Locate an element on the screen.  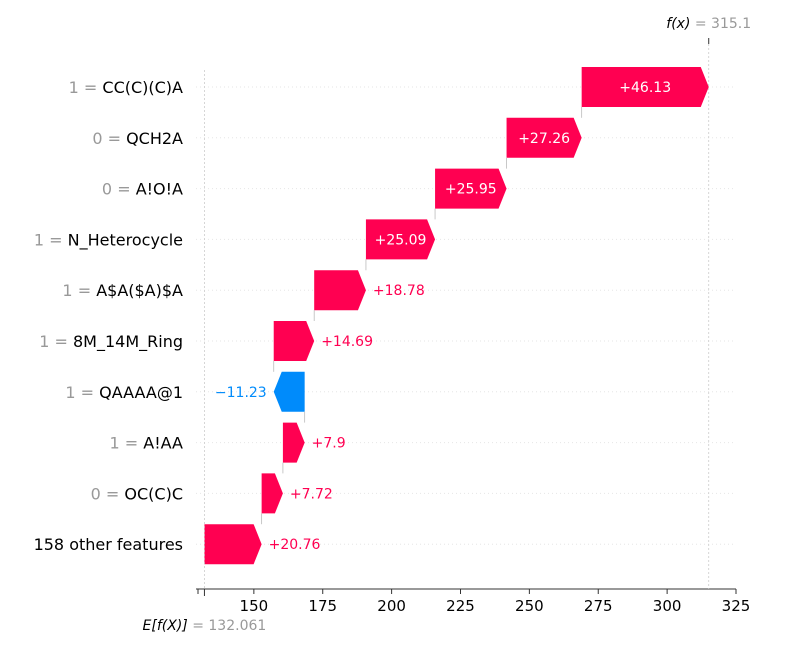
x-tick-label: 225 is located at coordinates (460, 606).